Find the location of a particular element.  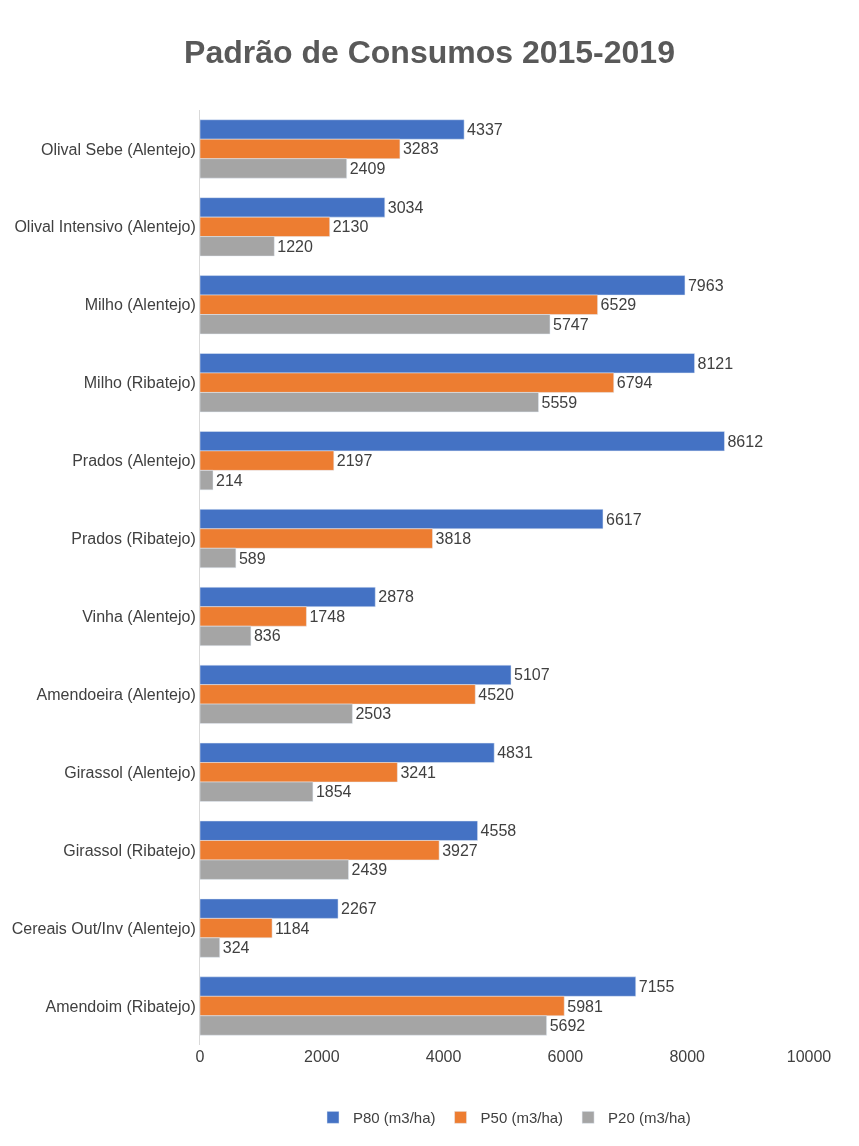

y-tick-label: Milho (Alentejo) is located at coordinates (140, 305).